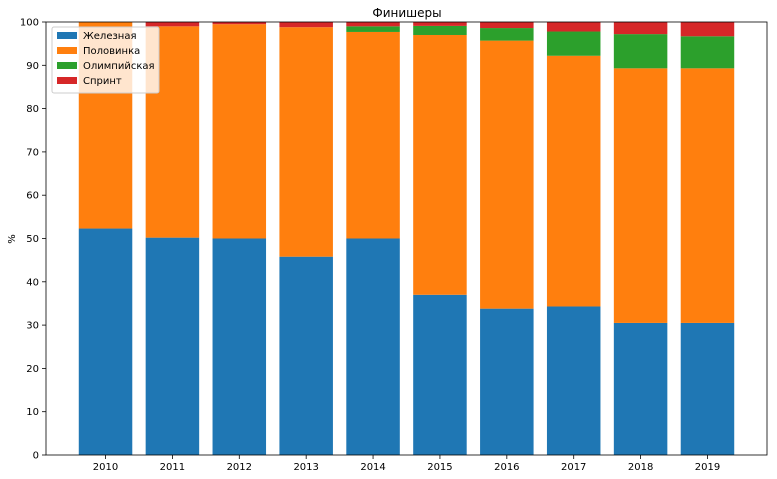 Image resolution: width=777 pixels, height=479 pixels. Describe the element at coordinates (573, 181) in the screenshot. I see `bar-Половинка-2017` at that location.